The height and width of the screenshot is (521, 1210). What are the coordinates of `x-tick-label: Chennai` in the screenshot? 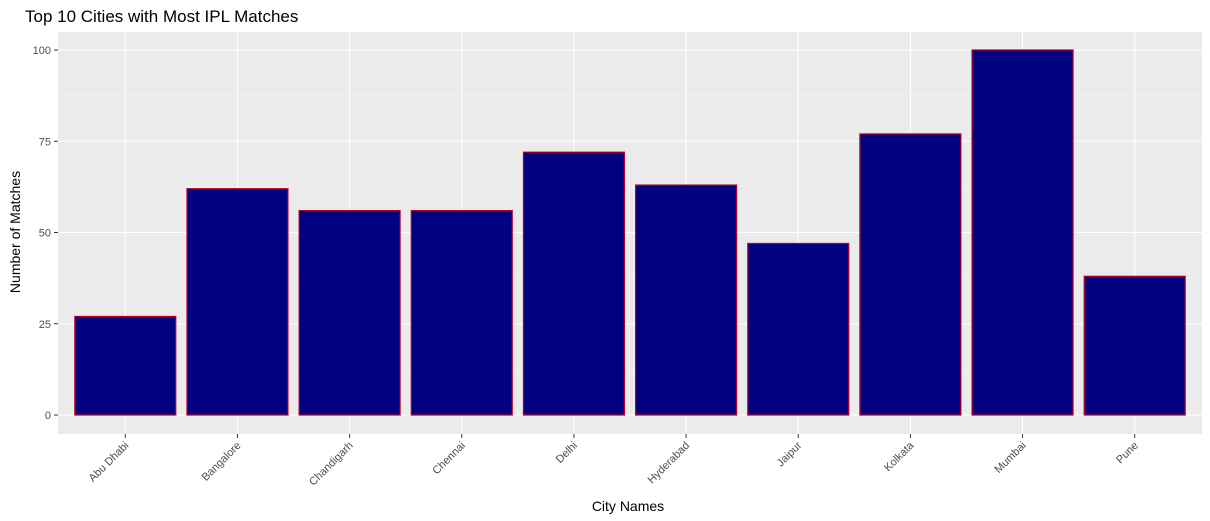 It's located at (448, 458).